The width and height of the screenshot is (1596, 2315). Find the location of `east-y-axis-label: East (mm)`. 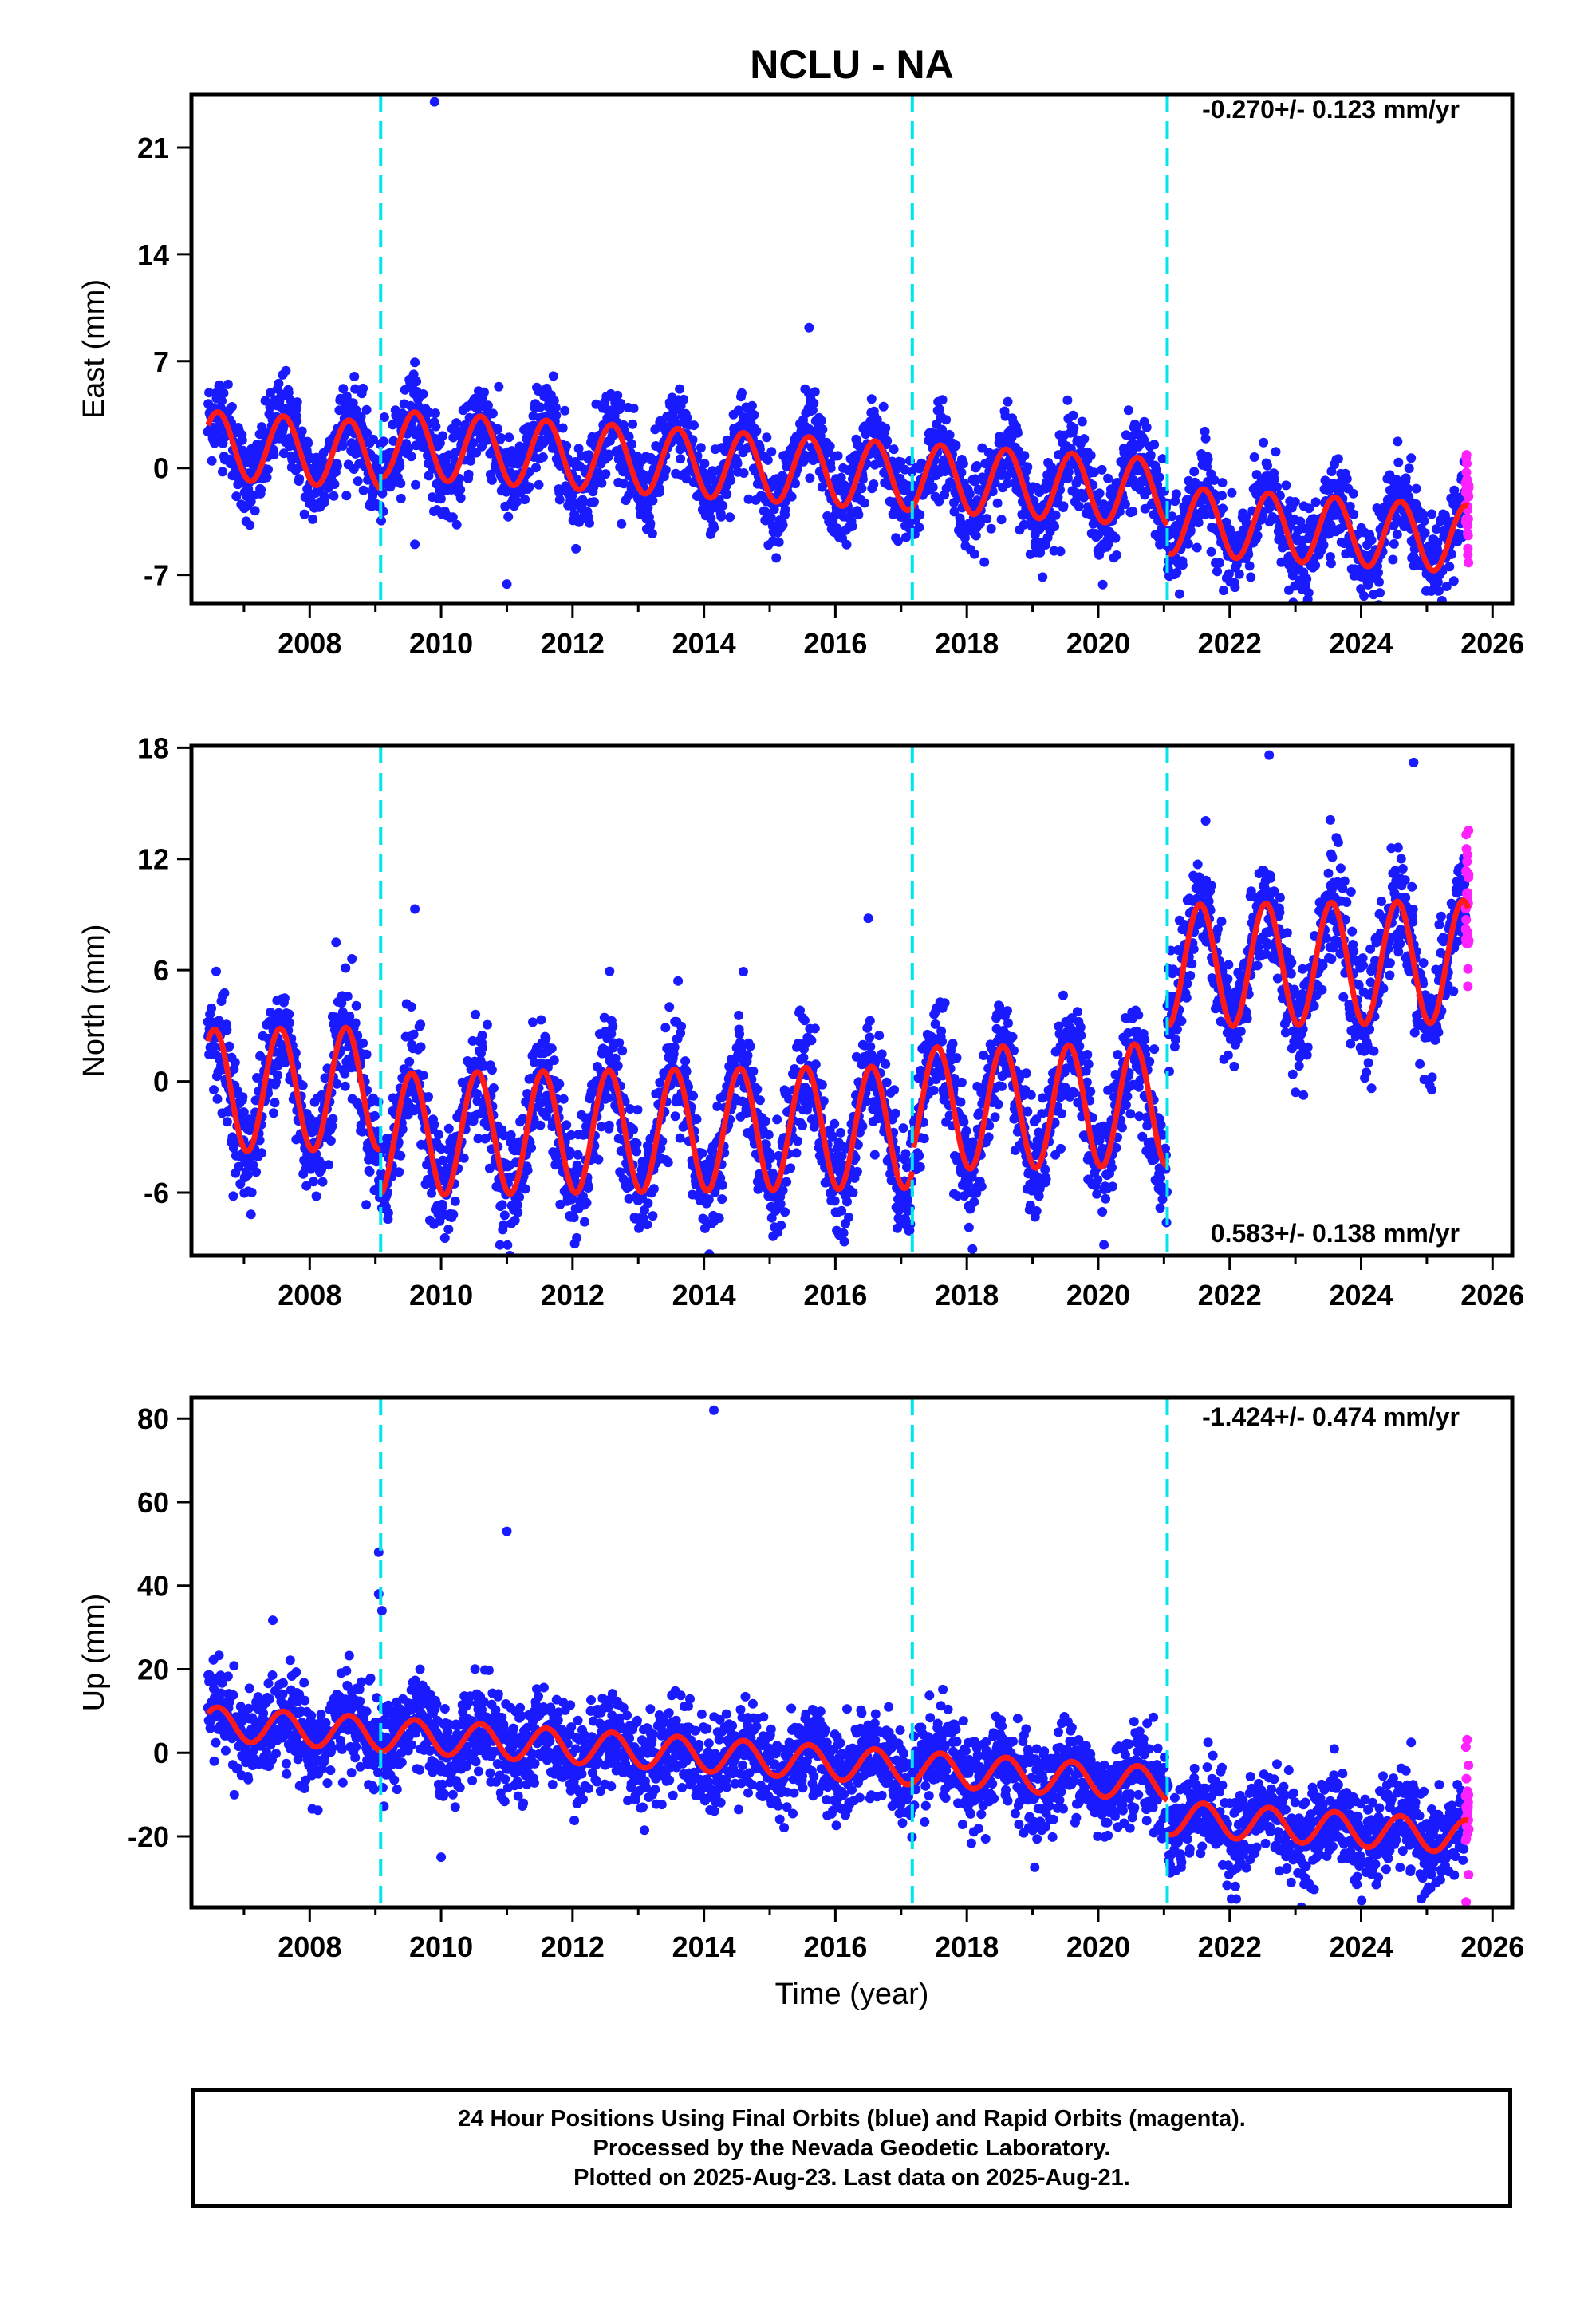

east-y-axis-label: East (mm) is located at coordinates (94, 349).